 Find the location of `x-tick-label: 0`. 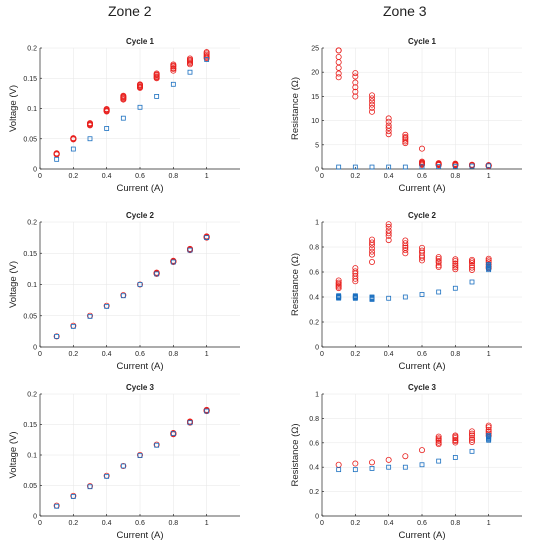

x-tick-label: 0 is located at coordinates (322, 354).